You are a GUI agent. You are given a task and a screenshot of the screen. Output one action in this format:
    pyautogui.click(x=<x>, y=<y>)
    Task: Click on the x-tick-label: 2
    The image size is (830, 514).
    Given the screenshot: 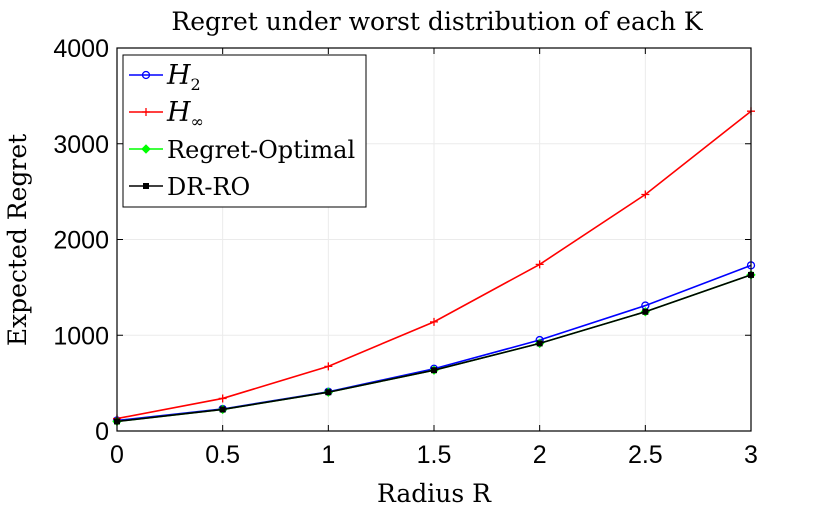 What is the action you would take?
    pyautogui.click(x=540, y=455)
    